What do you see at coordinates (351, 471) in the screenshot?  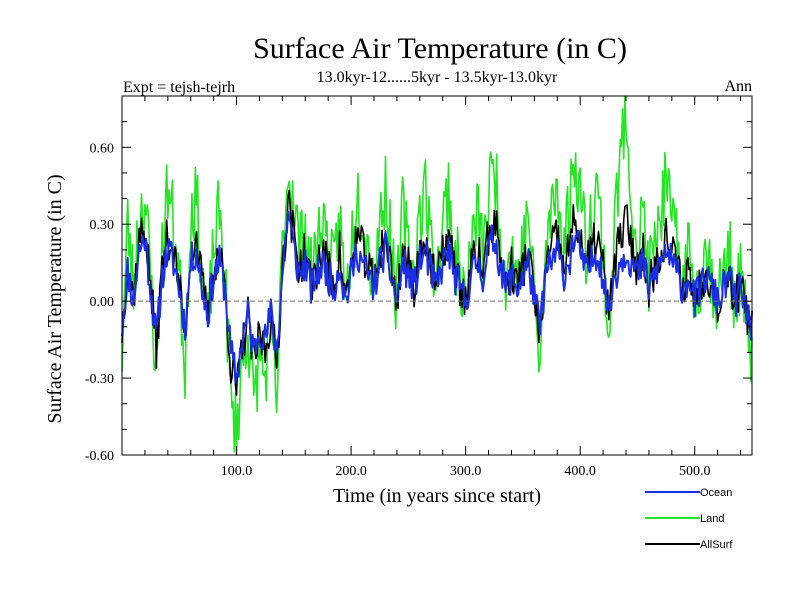 I see `x-tick-label: 200.0` at bounding box center [351, 471].